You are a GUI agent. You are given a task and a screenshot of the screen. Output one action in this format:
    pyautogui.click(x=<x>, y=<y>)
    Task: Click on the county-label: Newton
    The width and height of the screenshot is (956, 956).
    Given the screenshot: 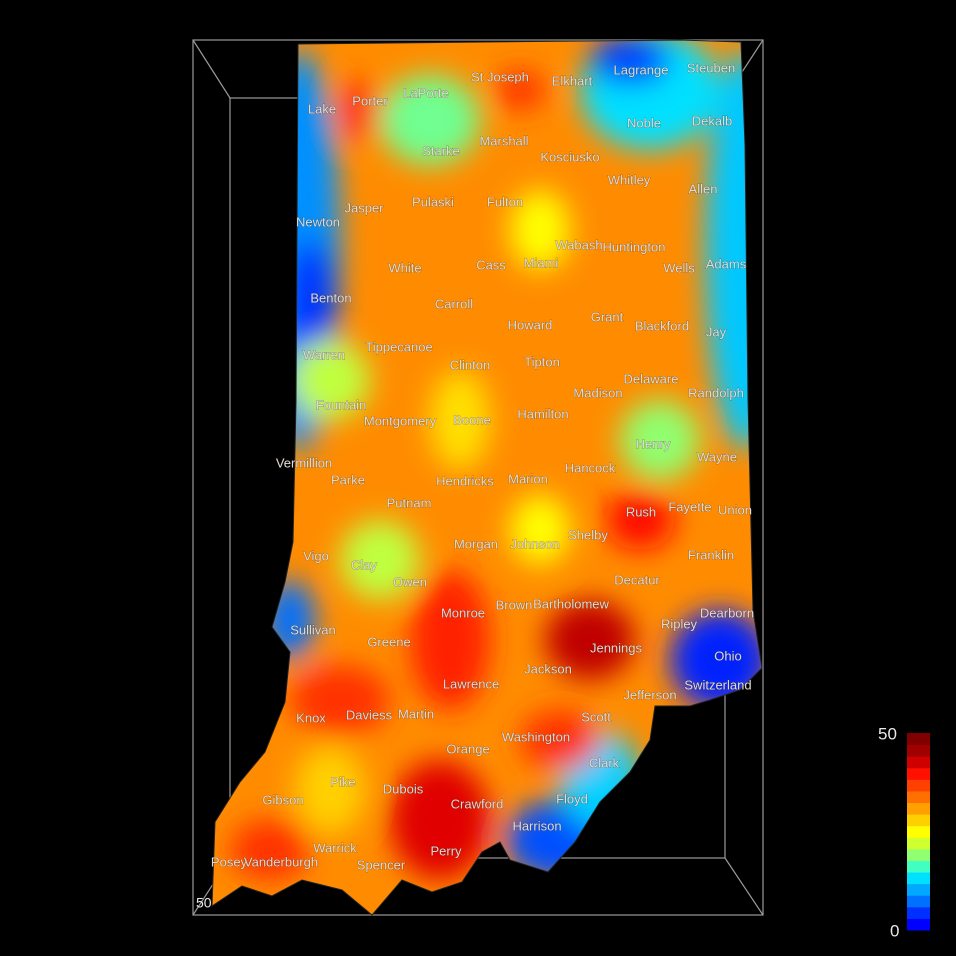 What is the action you would take?
    pyautogui.click(x=318, y=221)
    